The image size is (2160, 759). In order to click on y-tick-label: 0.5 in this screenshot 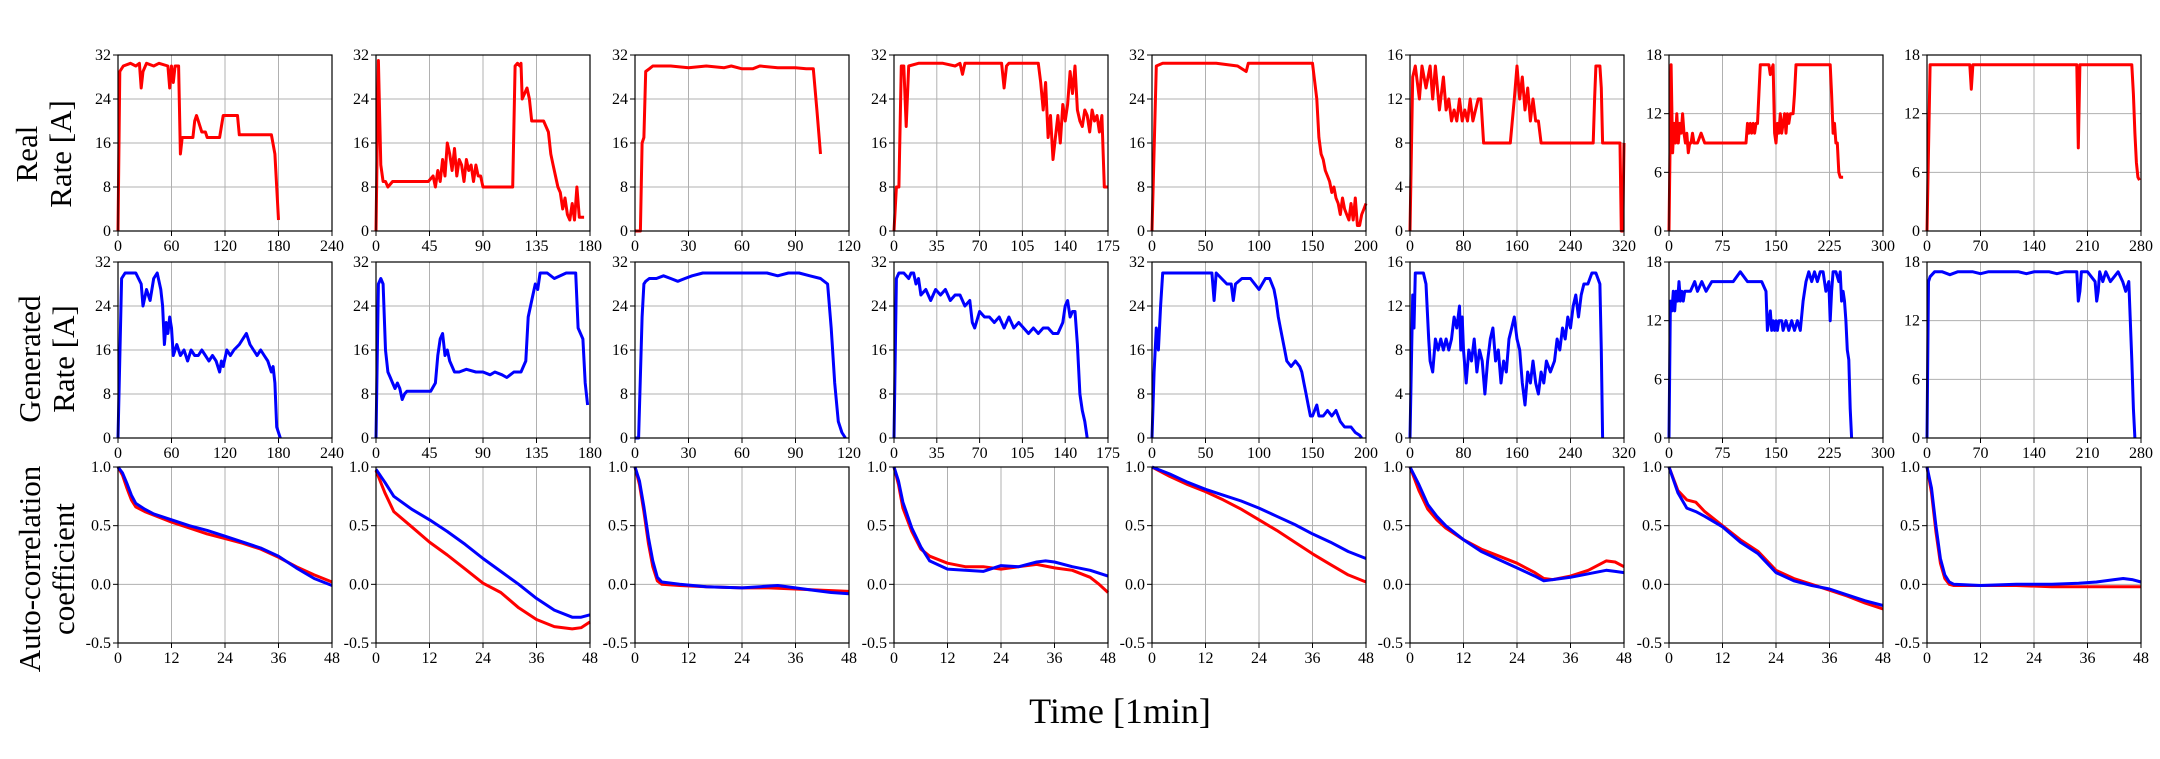, I will do `click(618, 526)`.